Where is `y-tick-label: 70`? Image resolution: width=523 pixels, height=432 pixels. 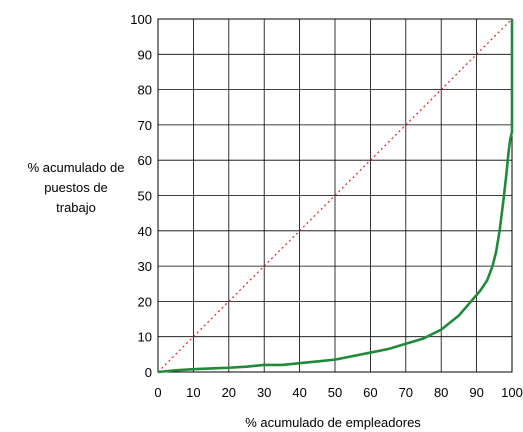 y-tick-label: 70 is located at coordinates (145, 125).